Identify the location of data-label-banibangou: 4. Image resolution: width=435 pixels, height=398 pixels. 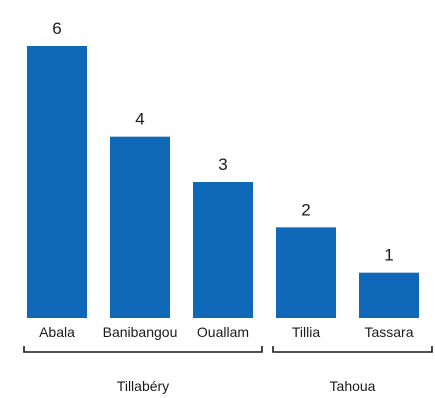
(139, 119).